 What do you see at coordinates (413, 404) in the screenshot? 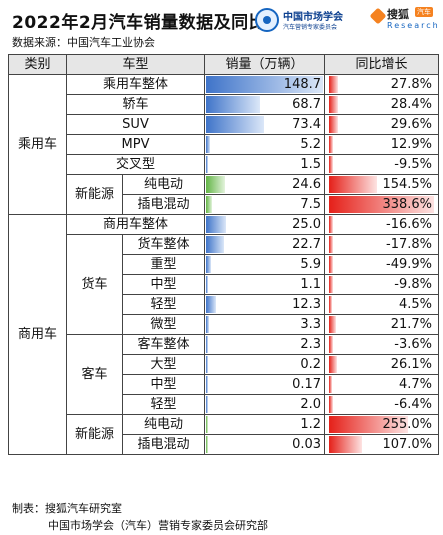
I see `growth-value: -6.4%` at bounding box center [413, 404].